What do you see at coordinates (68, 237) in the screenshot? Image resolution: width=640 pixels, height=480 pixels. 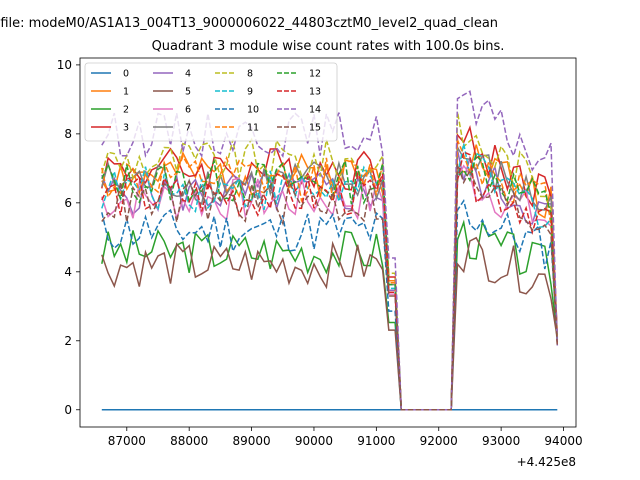 I see `y-axis: 0 2 4 6 8 10` at bounding box center [68, 237].